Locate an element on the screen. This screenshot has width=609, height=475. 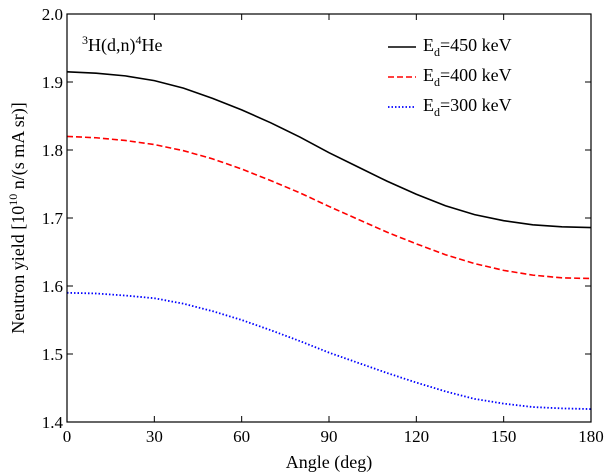
legend: Ed=450 keV Ed=400 keV Ed=300 keV is located at coordinates (450, 77).